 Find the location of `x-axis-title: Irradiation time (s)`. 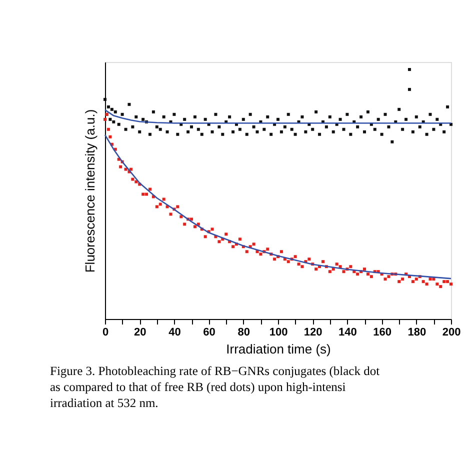

x-axis-title: Irradiation time (s) is located at coordinates (278, 349).